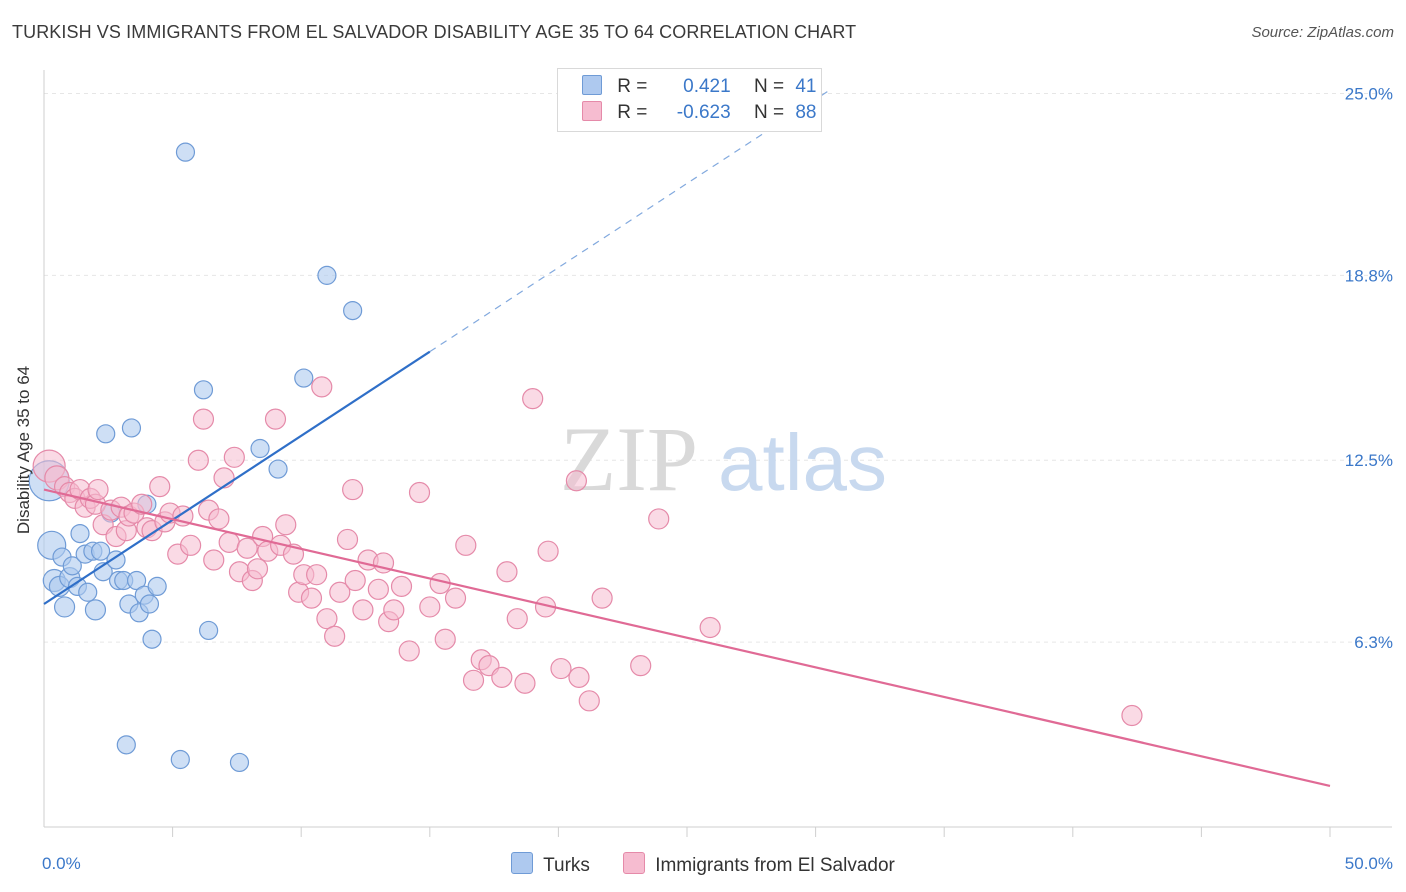 The height and width of the screenshot is (892, 1406). I want to click on series-legend-swatch-salvador, so click(634, 863).